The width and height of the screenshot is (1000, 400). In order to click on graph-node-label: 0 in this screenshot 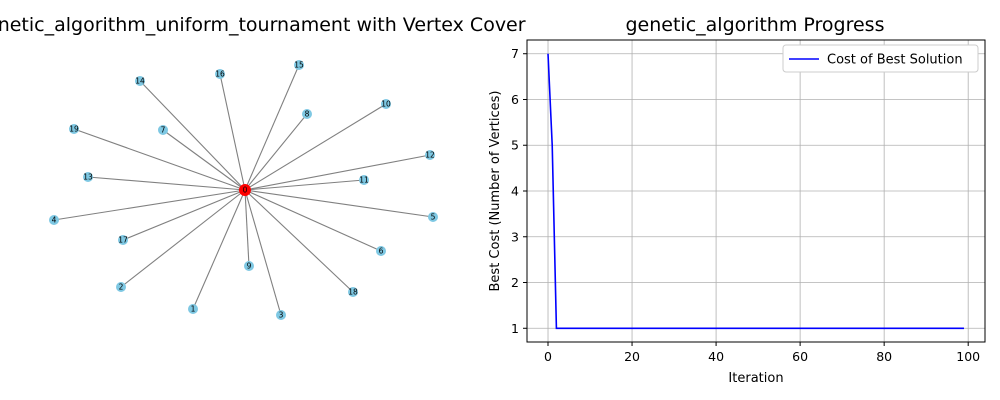, I will do `click(245, 190)`.